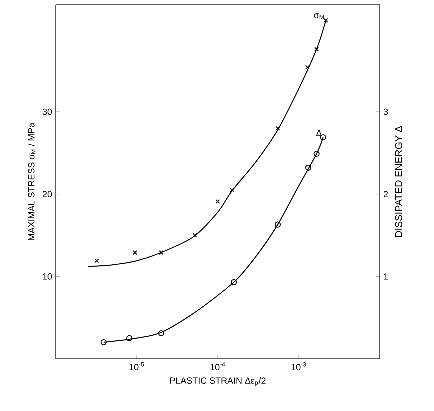  Describe the element at coordinates (218, 366) in the screenshot. I see `x-tick-label: 10$^{-4}$` at that location.